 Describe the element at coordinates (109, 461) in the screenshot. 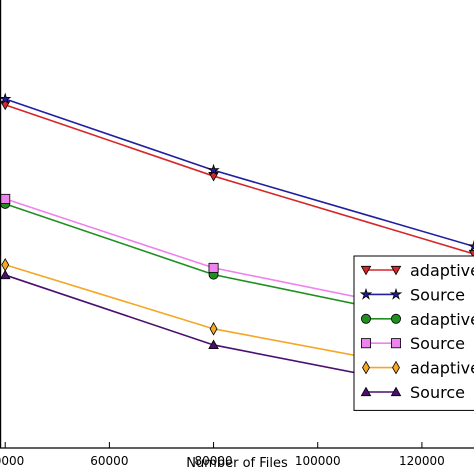

I see `x-tick-label: 60000` at that location.